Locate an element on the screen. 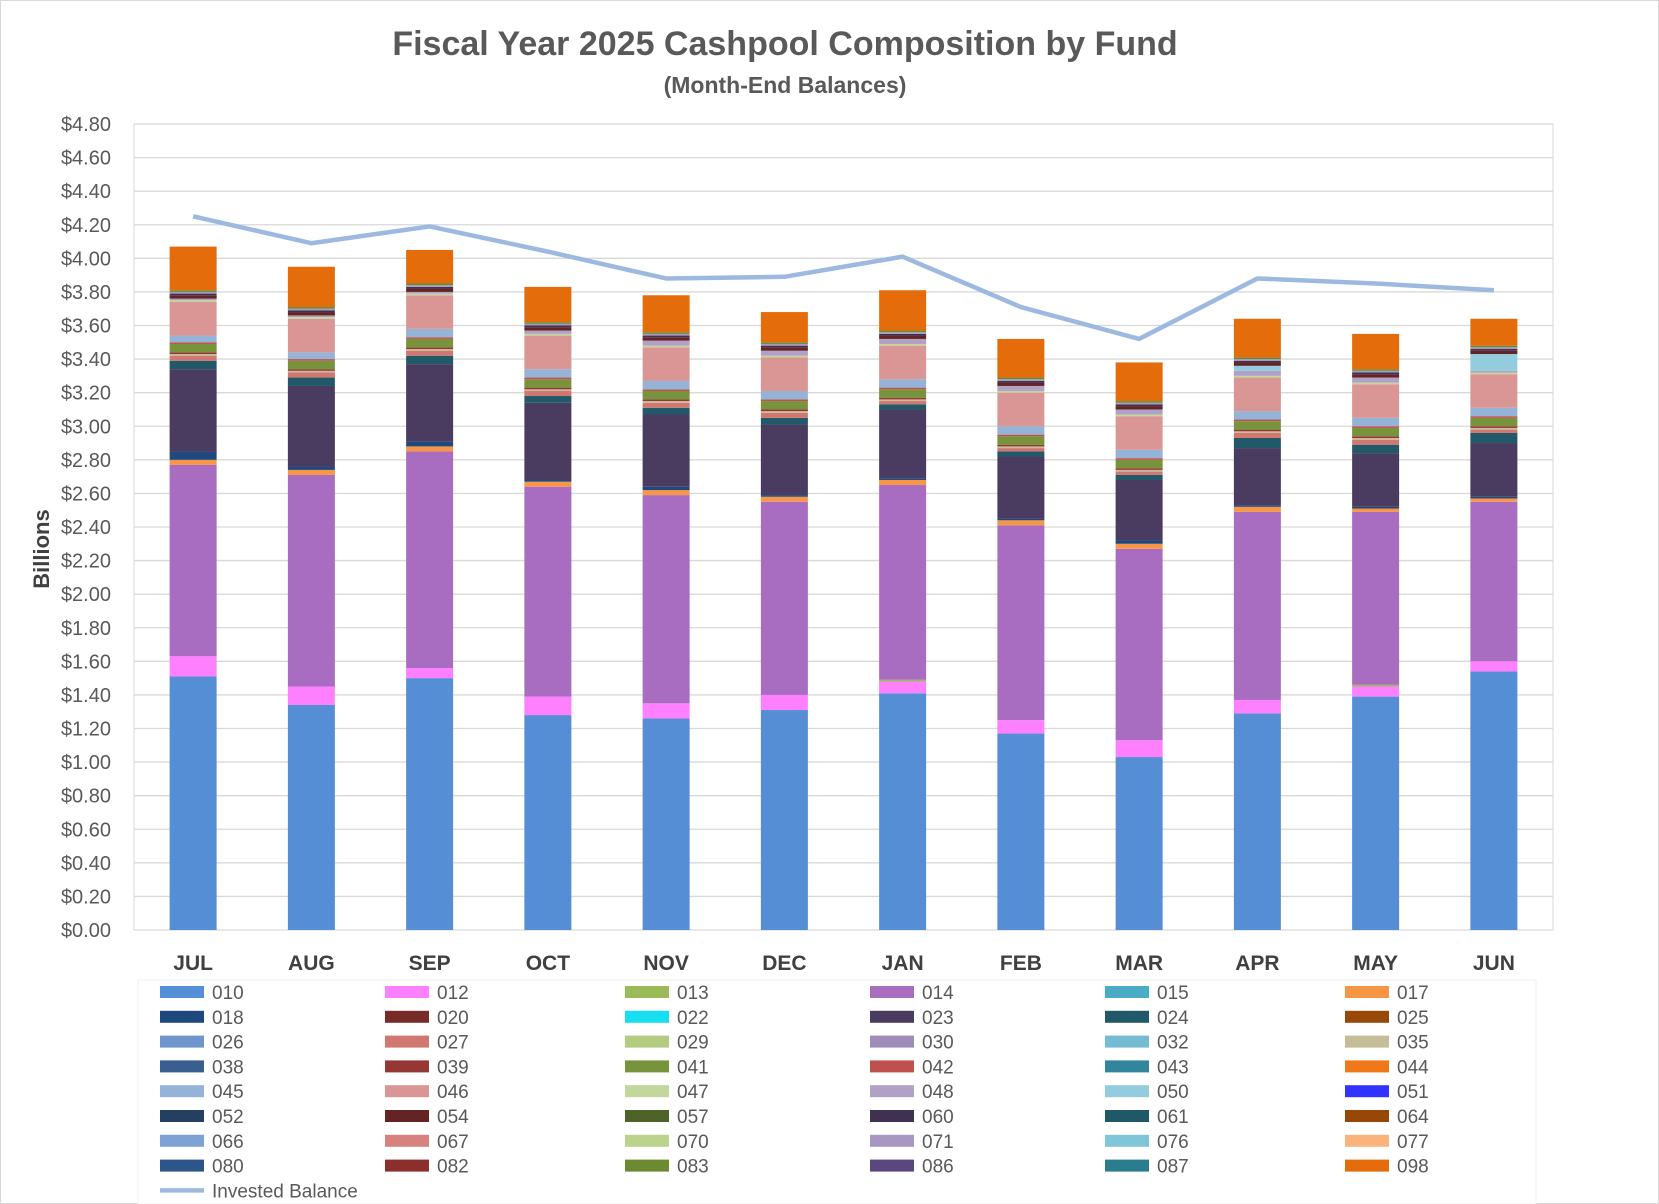 This screenshot has height=1204, width=1659. y-tick-label: $4.20 is located at coordinates (86, 226).